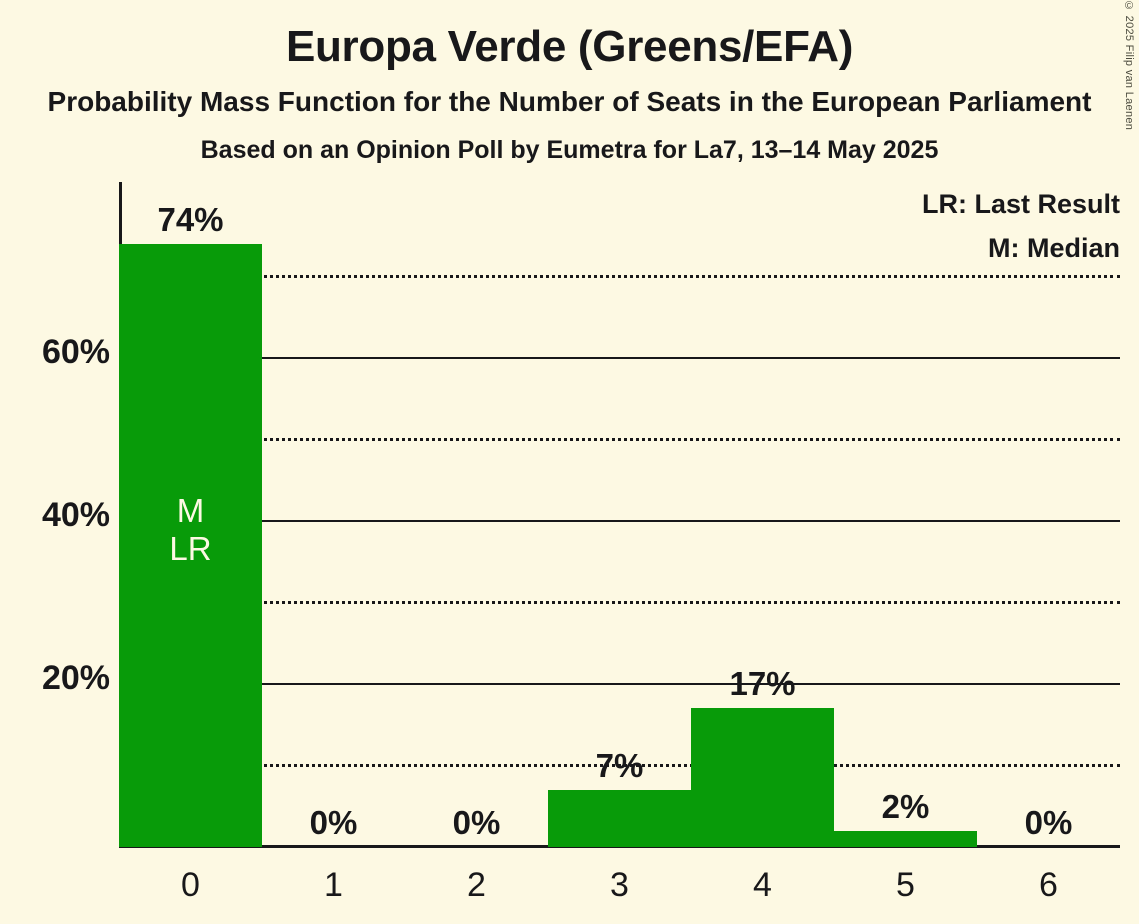 The image size is (1139, 924). Describe the element at coordinates (476, 885) in the screenshot. I see `x-axis-tick-label: 2` at that location.